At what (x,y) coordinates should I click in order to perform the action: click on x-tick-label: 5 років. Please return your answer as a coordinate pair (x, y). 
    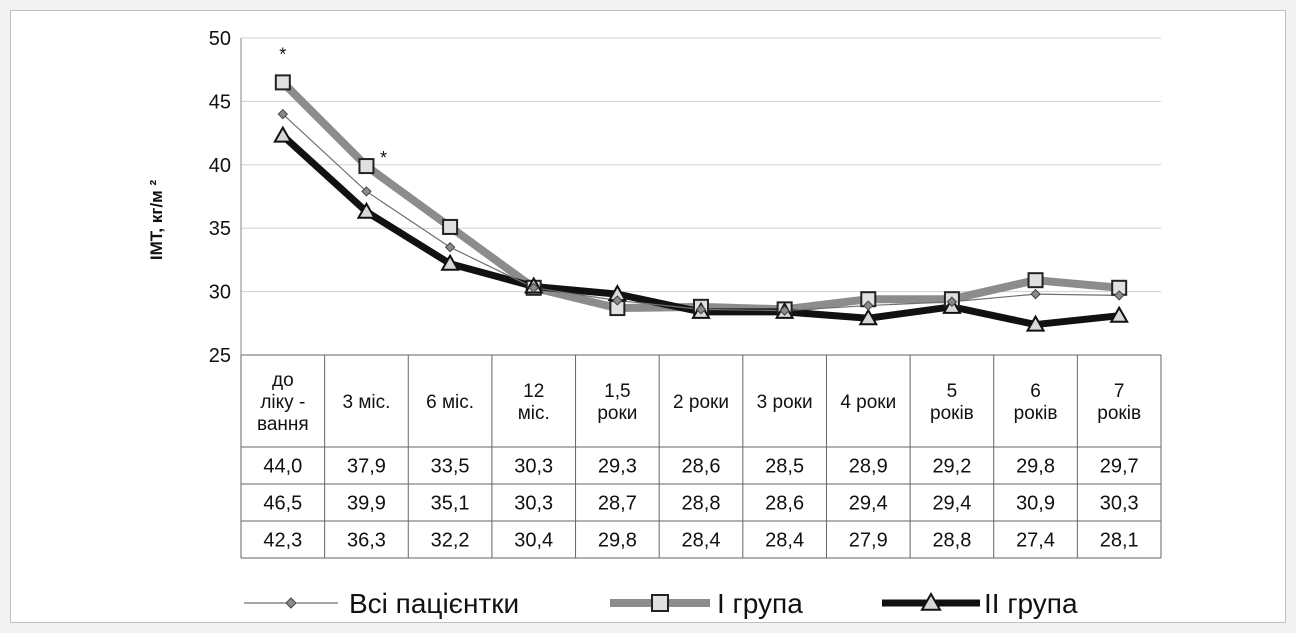
    Looking at the image, I should click on (952, 402).